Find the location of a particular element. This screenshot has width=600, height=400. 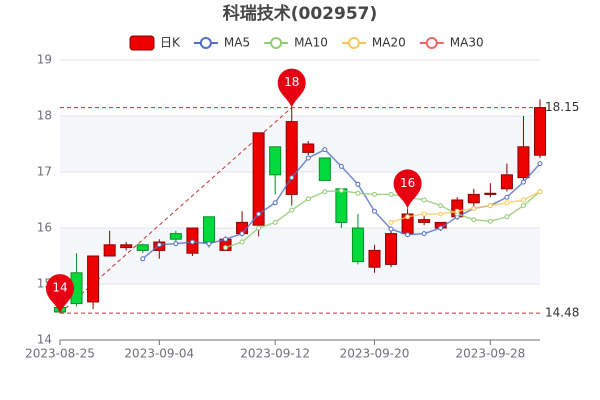

mark-label: 16 is located at coordinates (407, 183).